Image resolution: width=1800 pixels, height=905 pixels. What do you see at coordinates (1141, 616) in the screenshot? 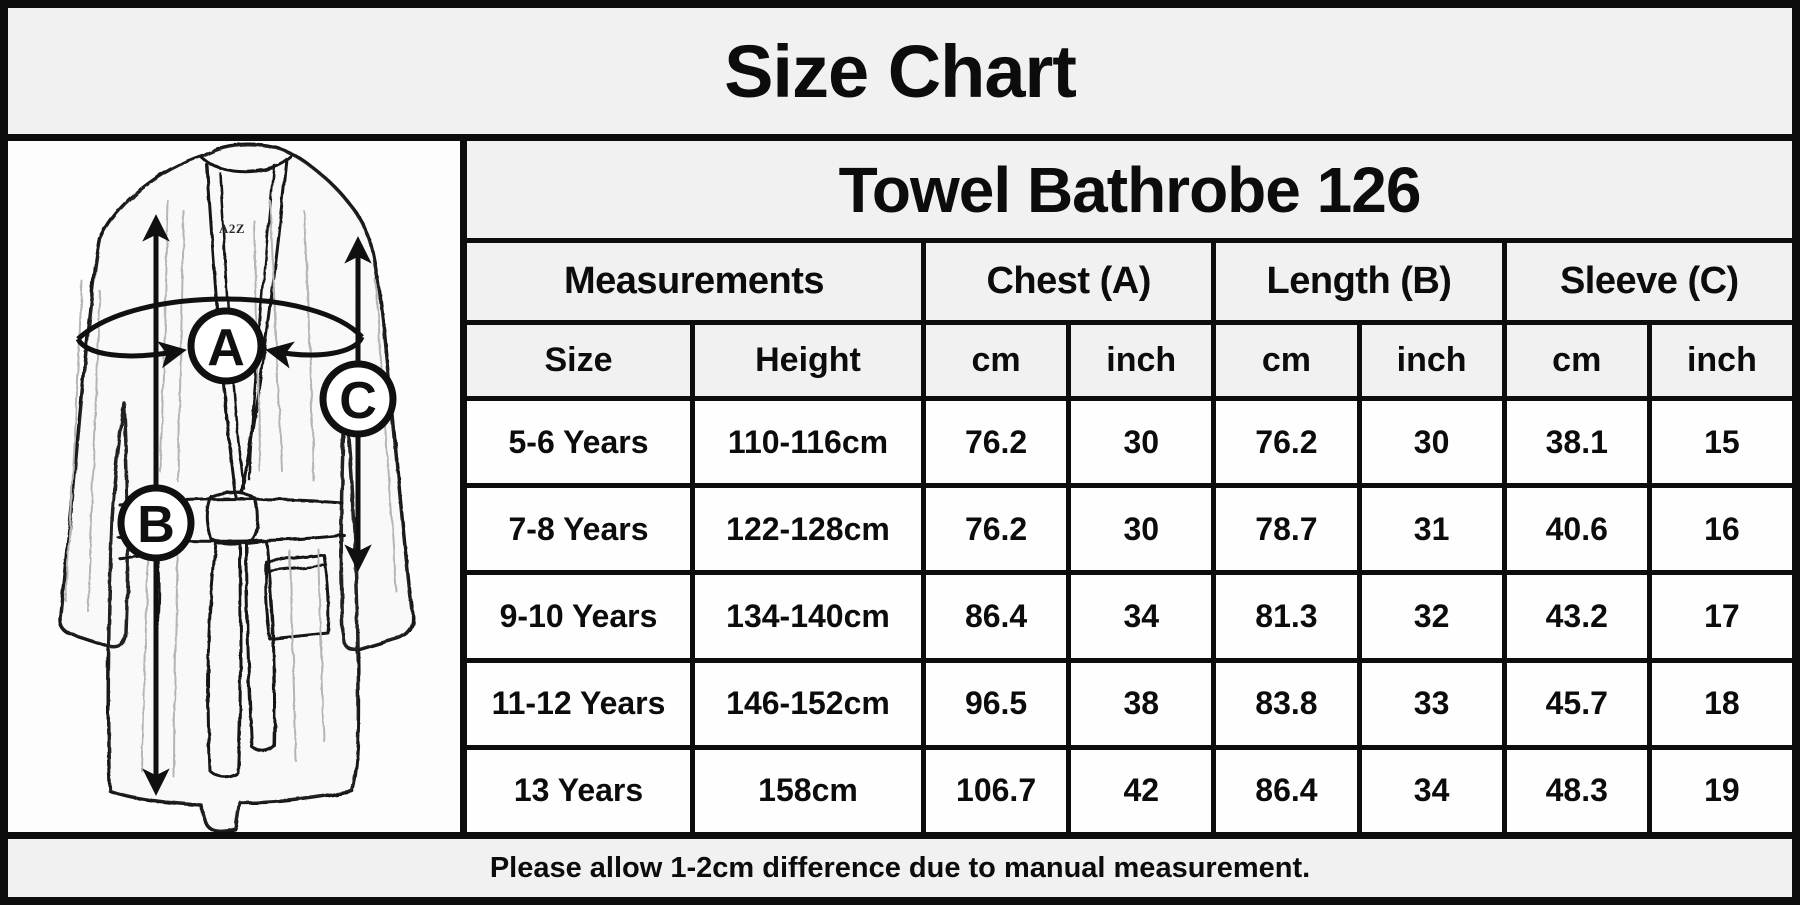
I see `size-table-cell-r2-c3: 34` at bounding box center [1141, 616].